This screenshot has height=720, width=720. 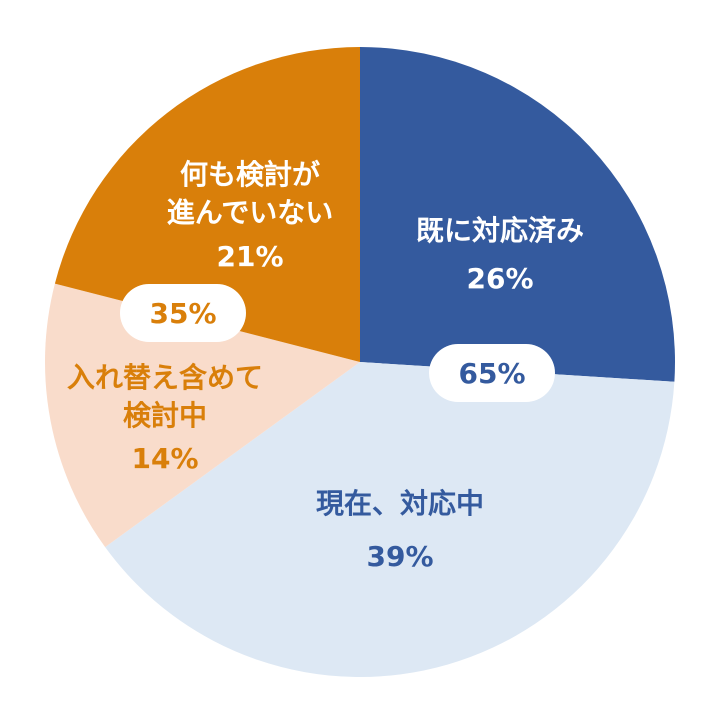 What do you see at coordinates (499, 278) in the screenshot?
I see `slice-value: 26%` at bounding box center [499, 278].